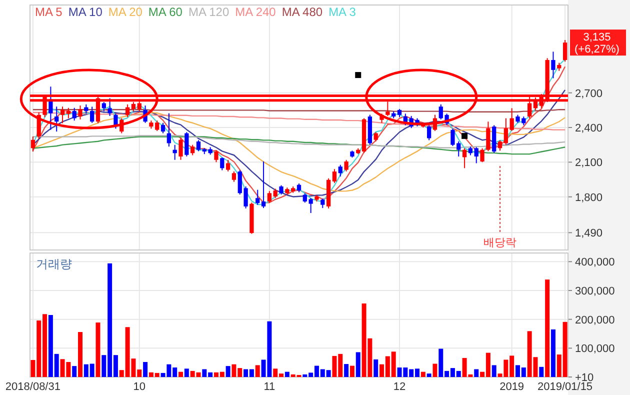  I want to click on y-tick-label: 2,700, so click(589, 94).